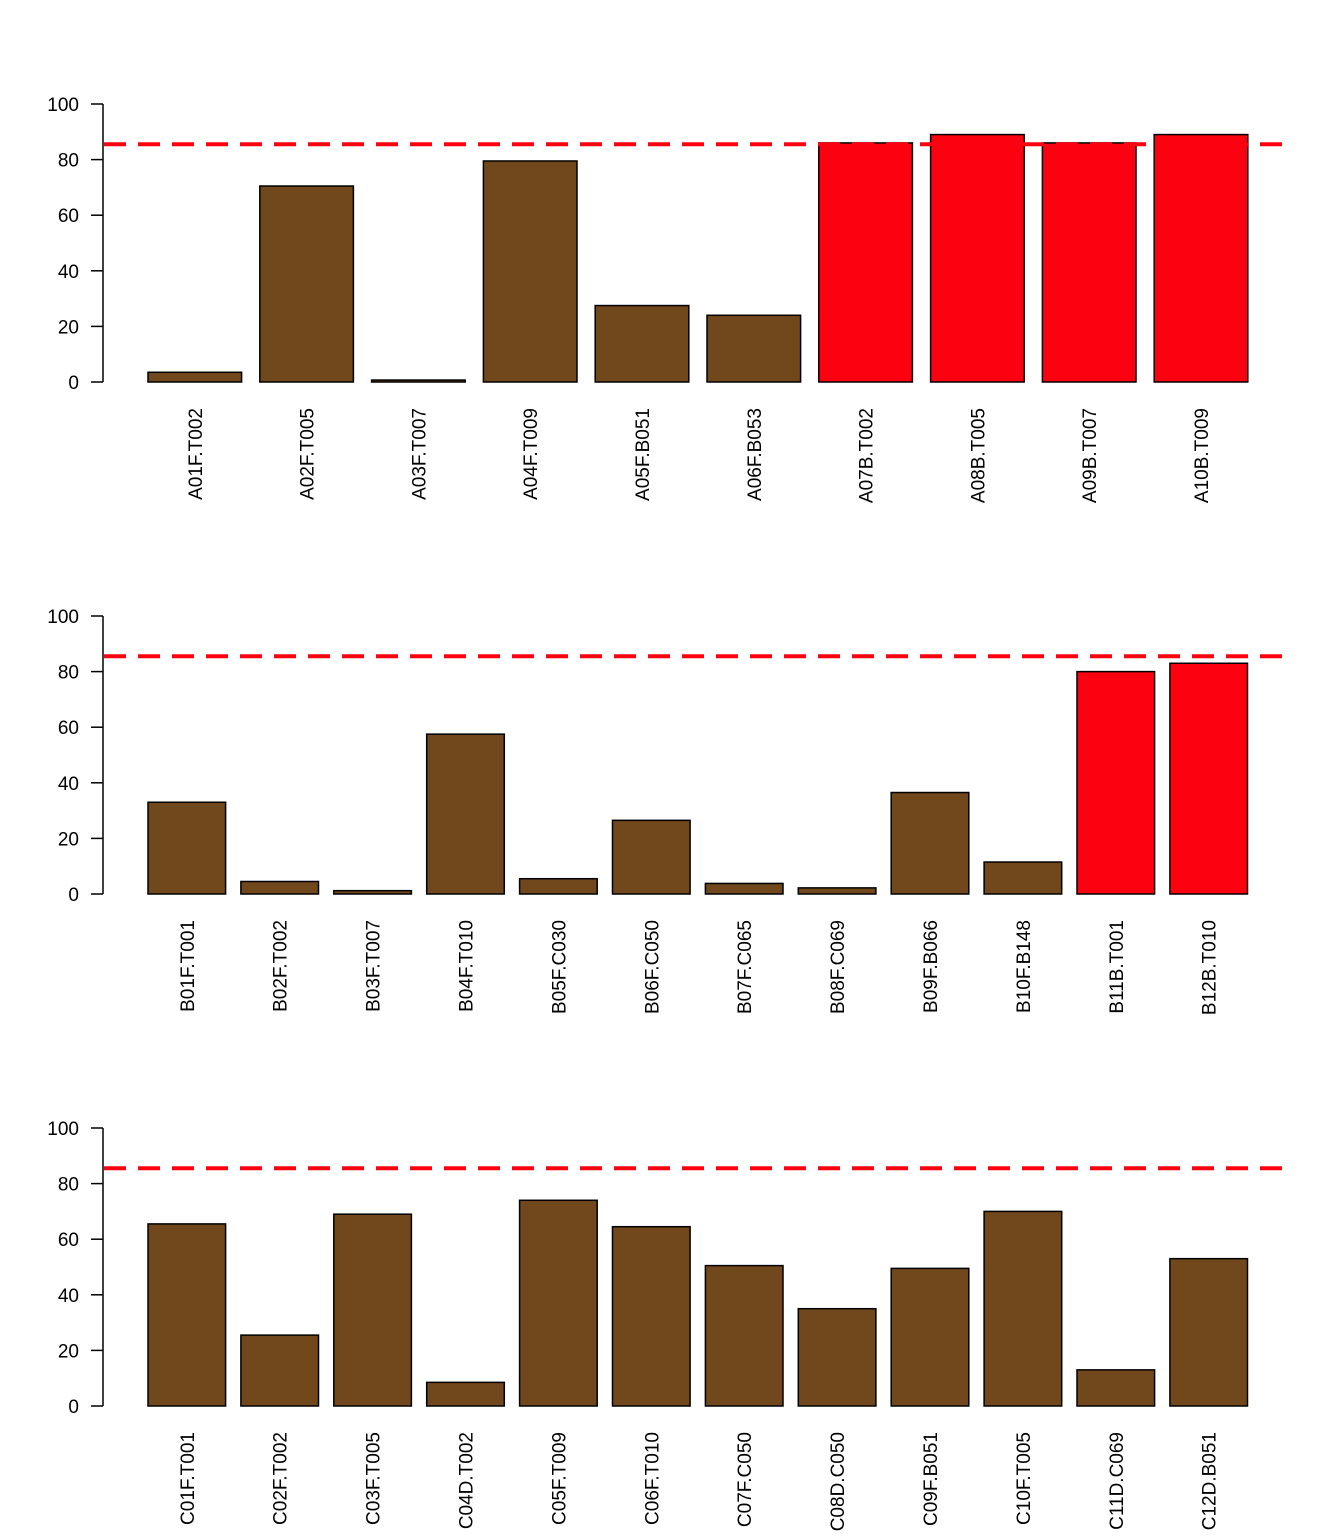 The width and height of the screenshot is (1344, 1536). Describe the element at coordinates (1116, 1388) in the screenshot. I see `bar-C11D.C069` at that location.